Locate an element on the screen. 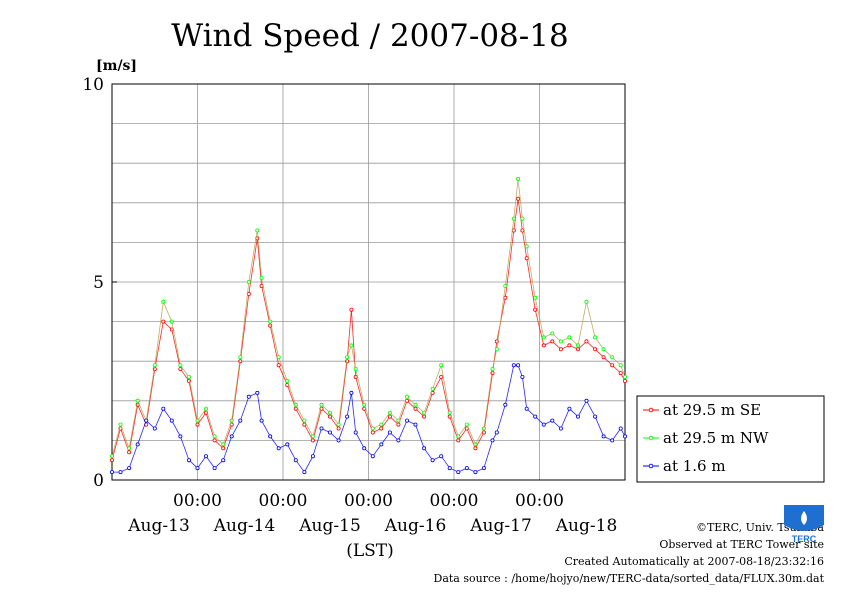  x-axis-label: (LST) is located at coordinates (370, 551).